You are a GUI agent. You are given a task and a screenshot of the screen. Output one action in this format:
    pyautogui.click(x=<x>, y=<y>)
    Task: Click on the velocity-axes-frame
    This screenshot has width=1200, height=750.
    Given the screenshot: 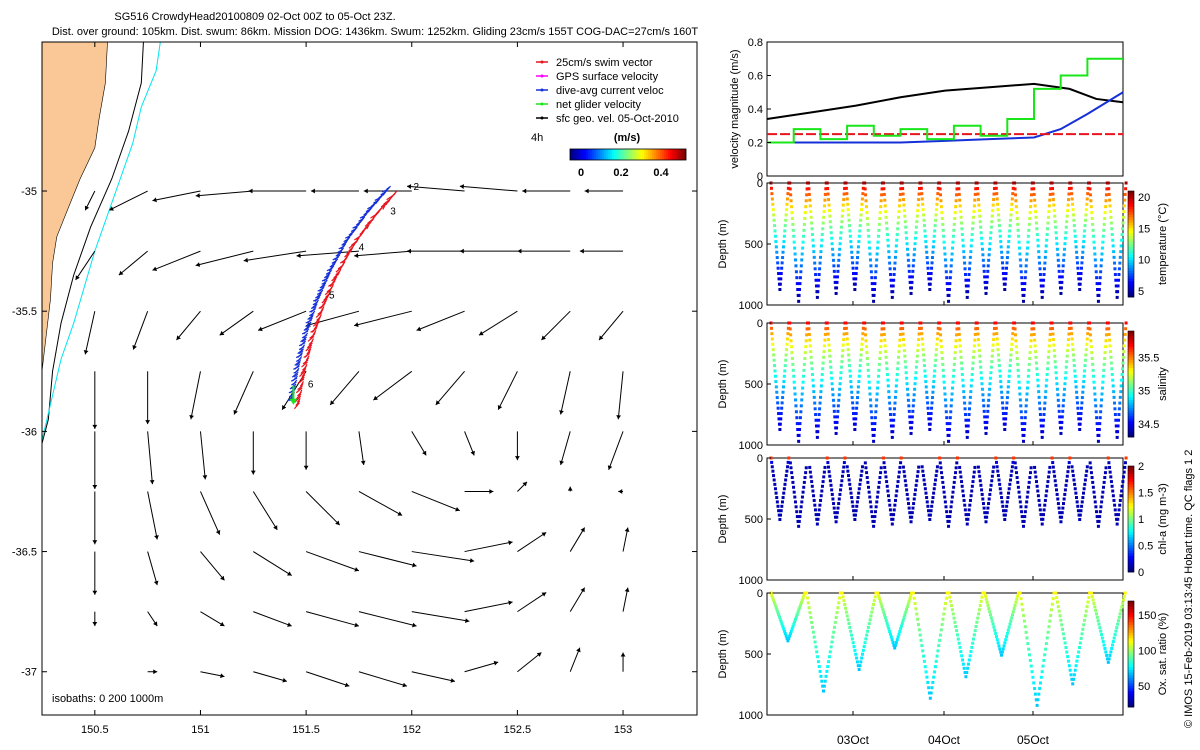 What is the action you would take?
    pyautogui.click(x=945, y=109)
    